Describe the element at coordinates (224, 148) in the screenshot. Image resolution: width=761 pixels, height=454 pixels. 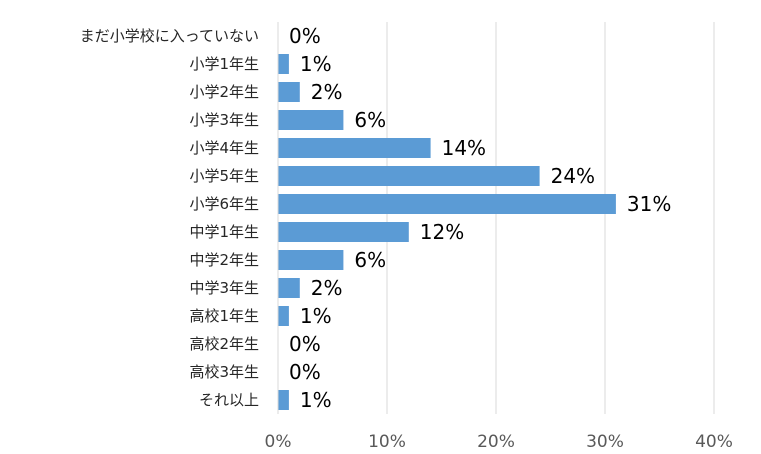
I see `category-label: 小学4年生` at that location.